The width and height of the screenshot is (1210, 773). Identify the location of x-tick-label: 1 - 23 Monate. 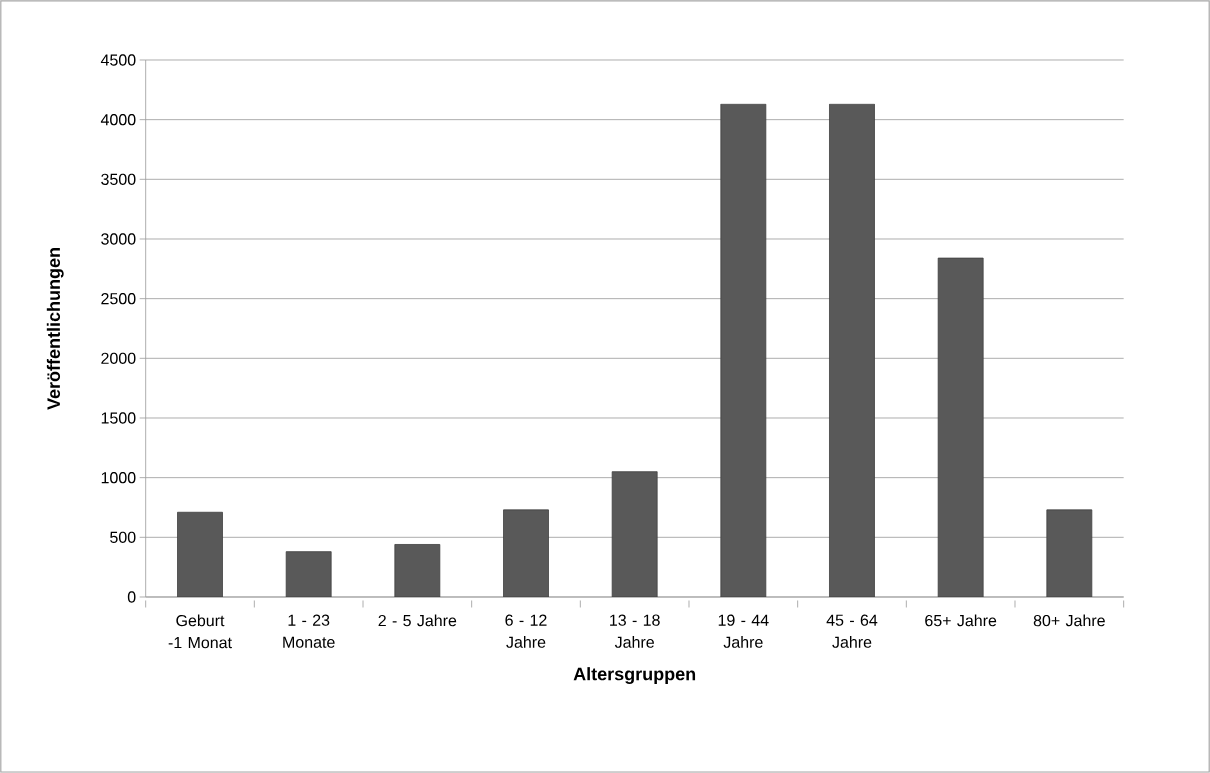
(309, 631).